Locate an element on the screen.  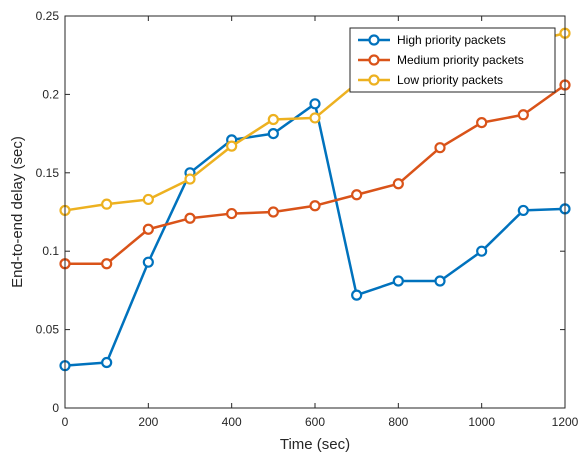
legend-item-1-marker is located at coordinates (374, 40).